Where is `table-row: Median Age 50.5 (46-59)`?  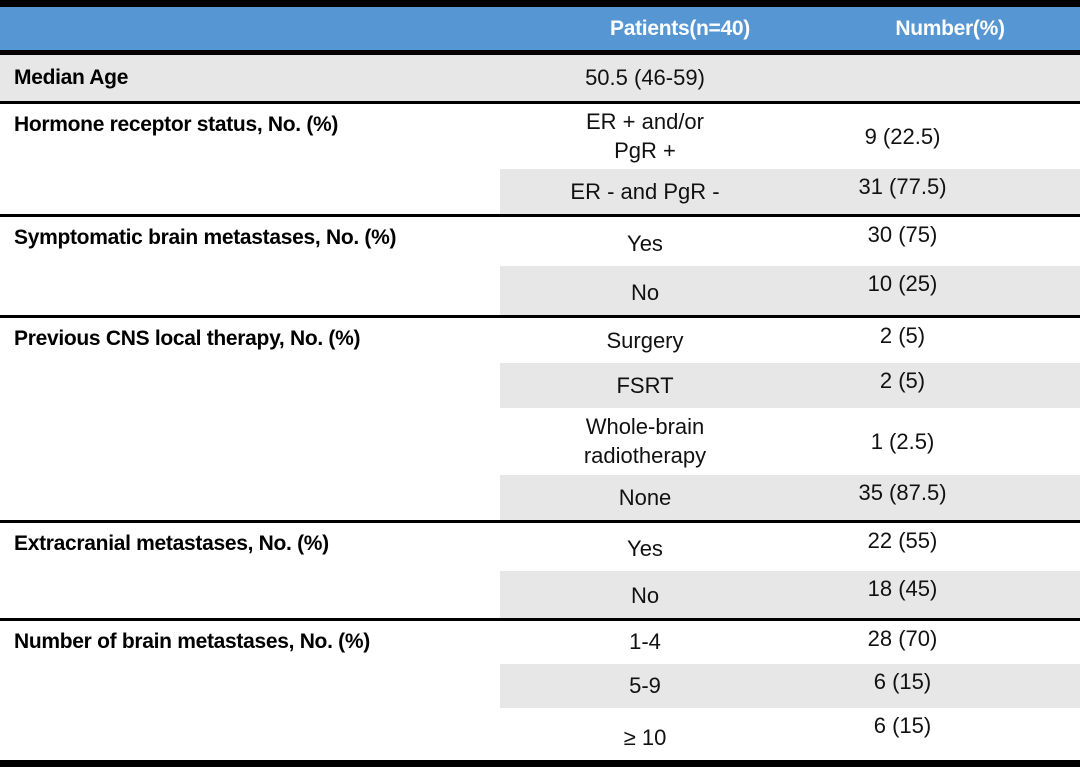
table-row: Median Age 50.5 (46-59) is located at coordinates (540, 78).